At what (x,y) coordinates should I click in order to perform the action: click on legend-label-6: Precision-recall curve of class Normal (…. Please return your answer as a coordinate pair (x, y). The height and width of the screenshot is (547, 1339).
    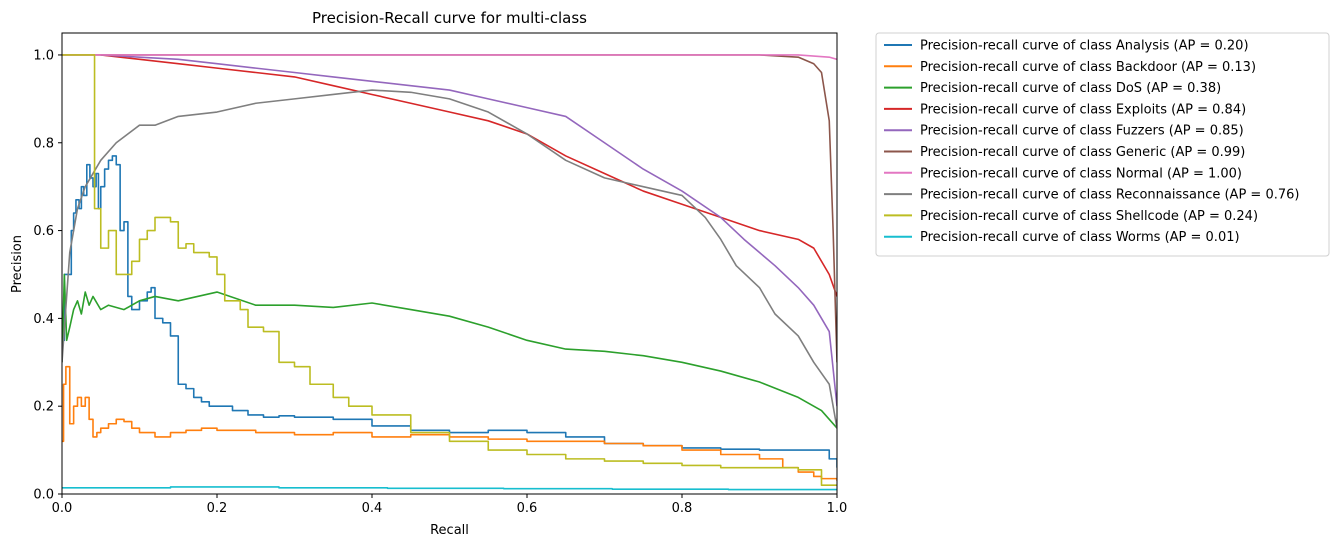
    Looking at the image, I should click on (1081, 173).